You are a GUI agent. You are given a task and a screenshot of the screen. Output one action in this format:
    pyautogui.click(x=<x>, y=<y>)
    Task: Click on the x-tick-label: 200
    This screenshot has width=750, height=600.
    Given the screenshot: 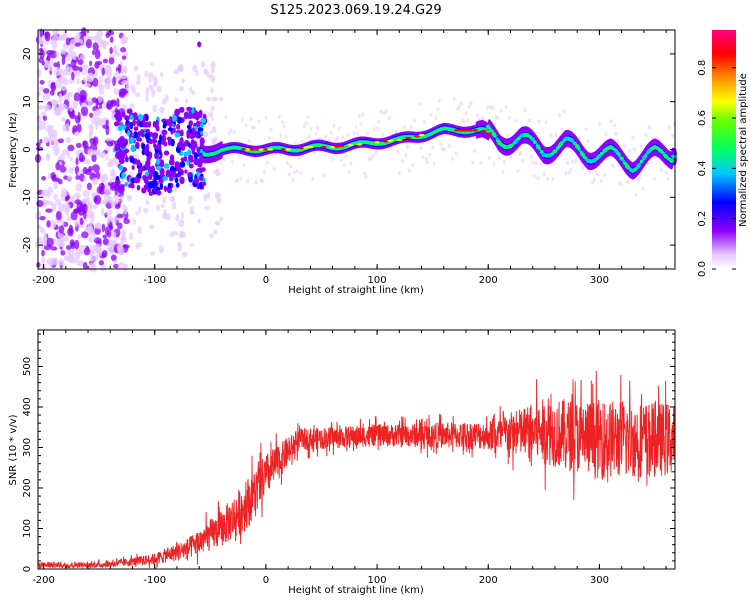 What is the action you would take?
    pyautogui.click(x=488, y=580)
    